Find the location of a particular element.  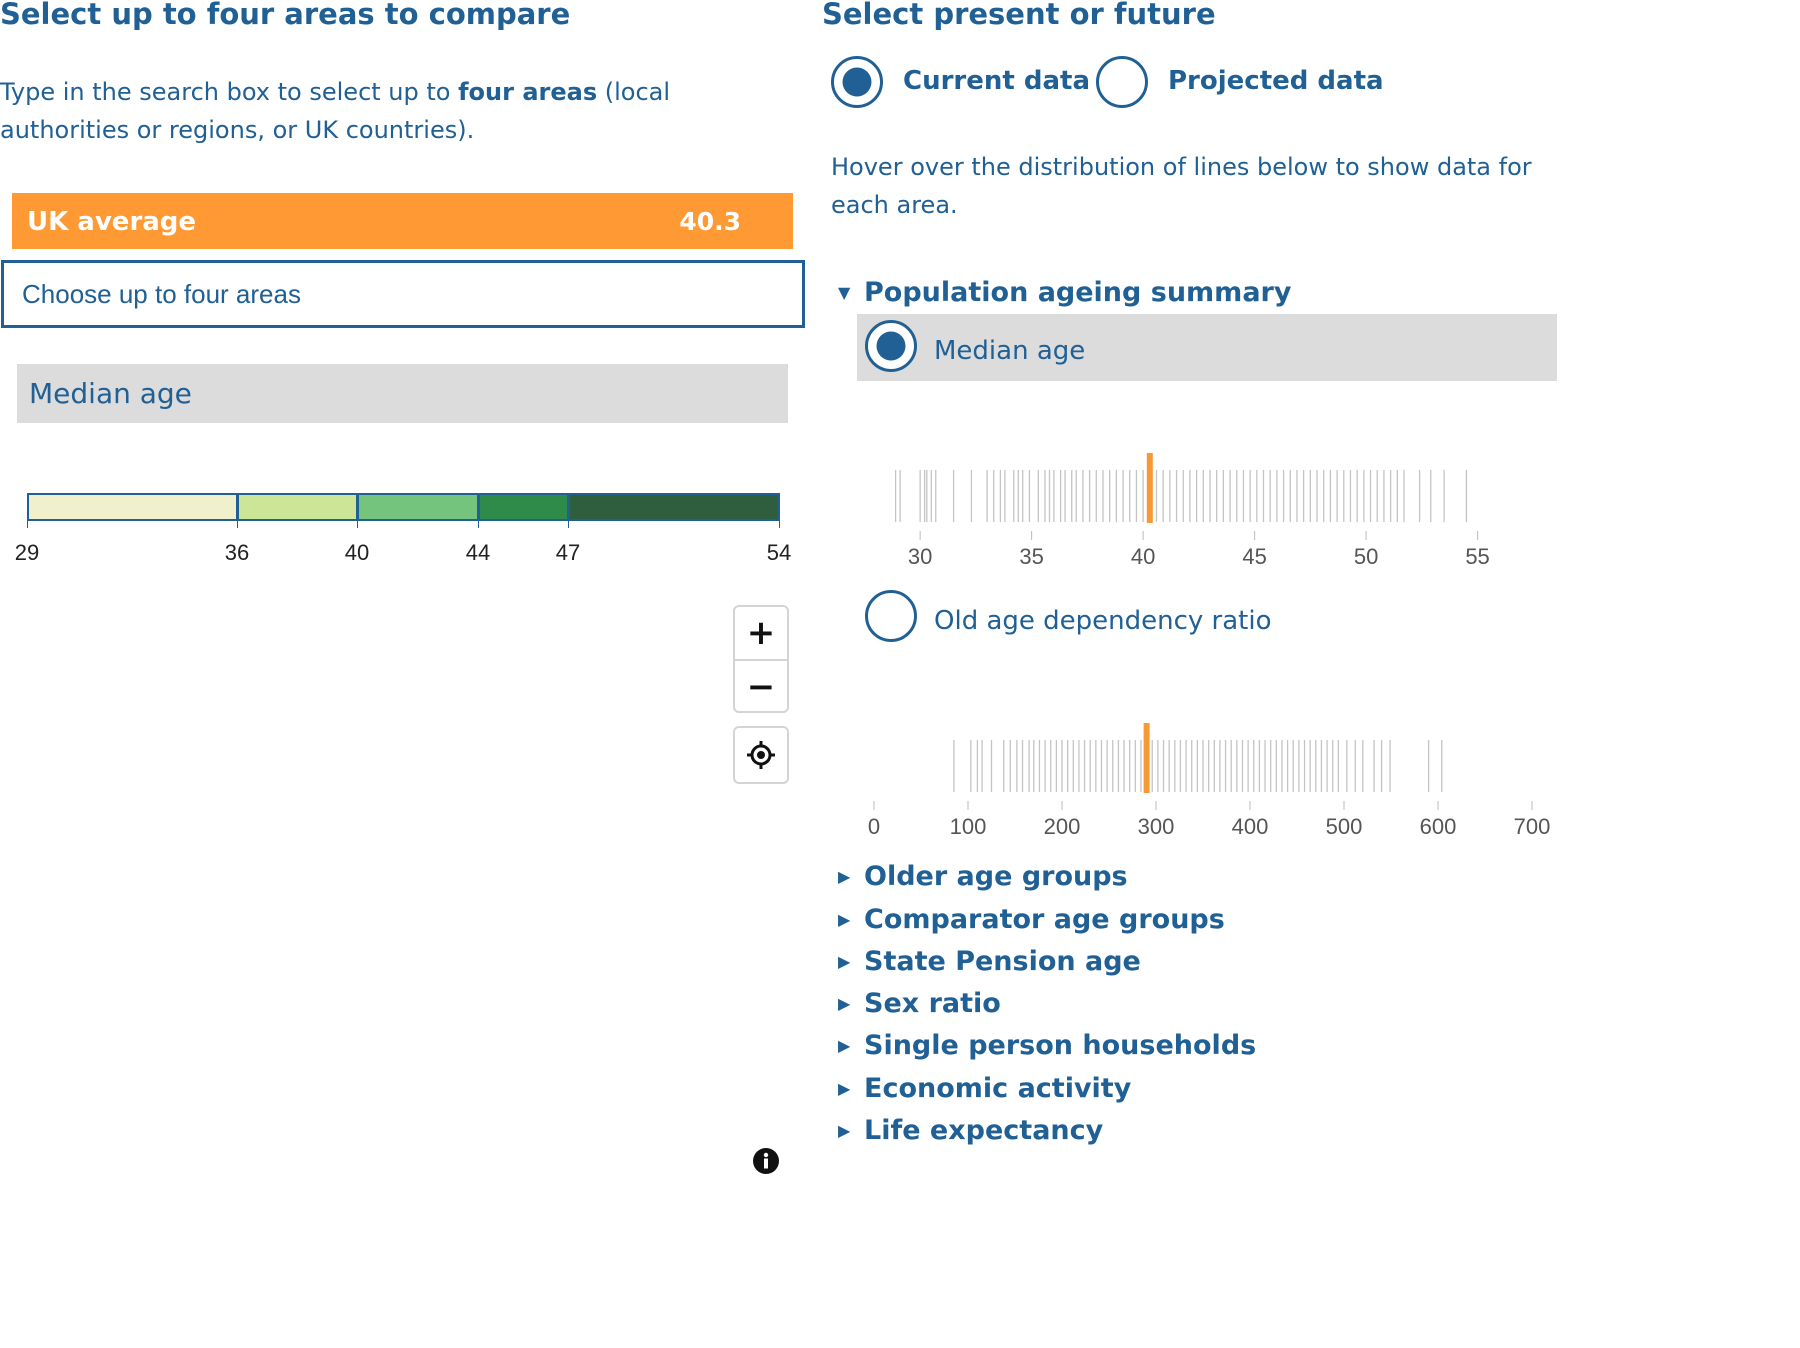

section-single-person-households: ▶ Single person households is located at coordinates (1047, 1045).